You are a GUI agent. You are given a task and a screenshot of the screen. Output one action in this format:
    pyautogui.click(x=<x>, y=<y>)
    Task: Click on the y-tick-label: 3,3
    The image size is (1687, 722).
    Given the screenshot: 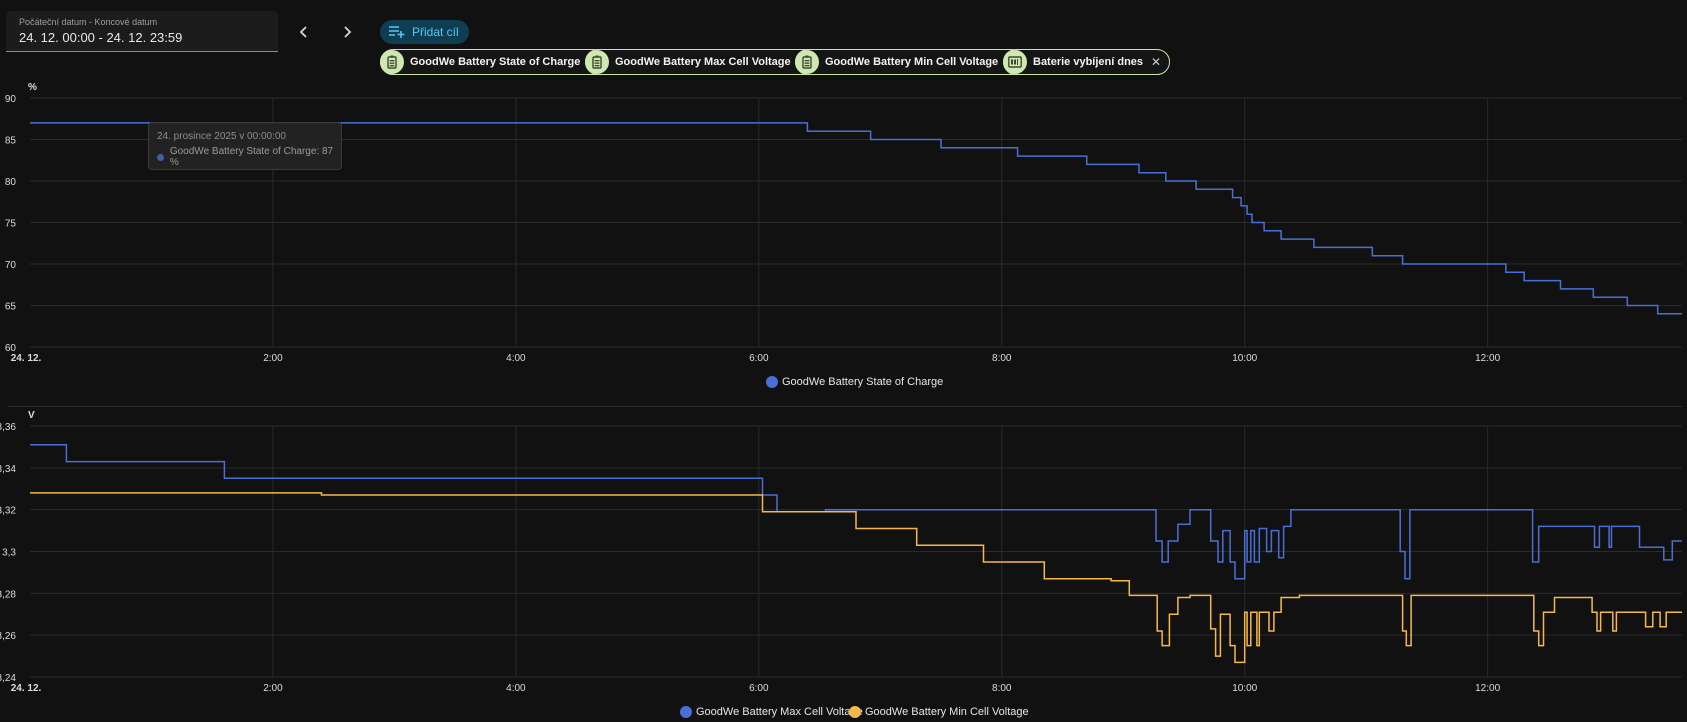 What is the action you would take?
    pyautogui.click(x=9, y=553)
    